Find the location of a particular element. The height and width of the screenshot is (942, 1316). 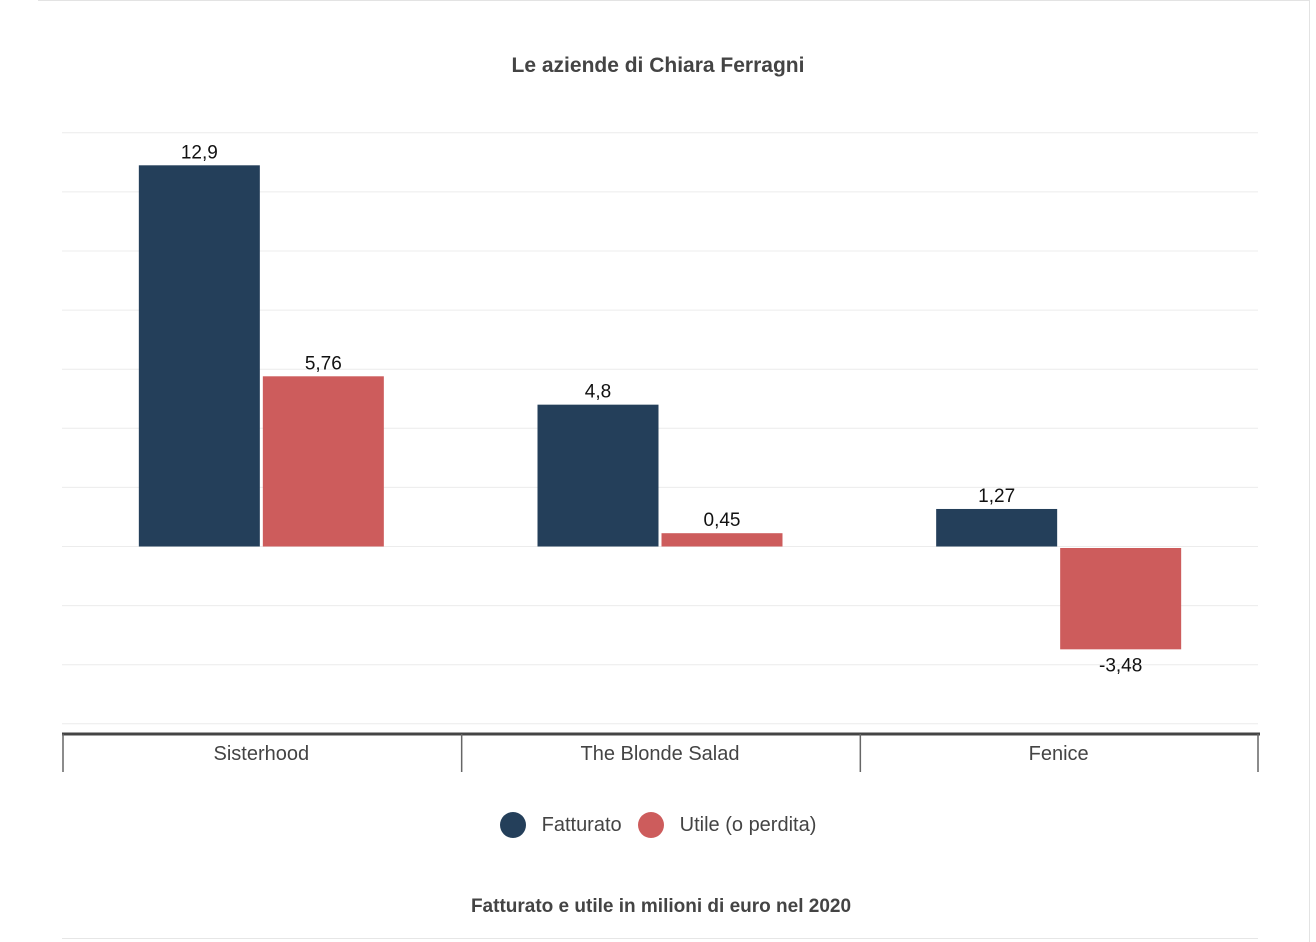

x-tick-label-fenice: Fenice is located at coordinates (1059, 754).